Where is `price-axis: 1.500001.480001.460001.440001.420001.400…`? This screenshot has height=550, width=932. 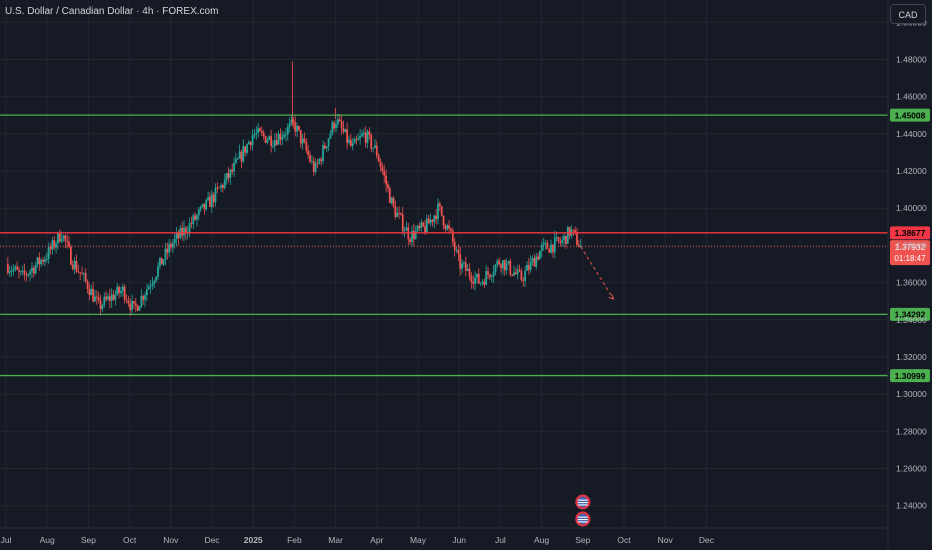 price-axis: 1.500001.480001.460001.440001.420001.400… is located at coordinates (907, 275).